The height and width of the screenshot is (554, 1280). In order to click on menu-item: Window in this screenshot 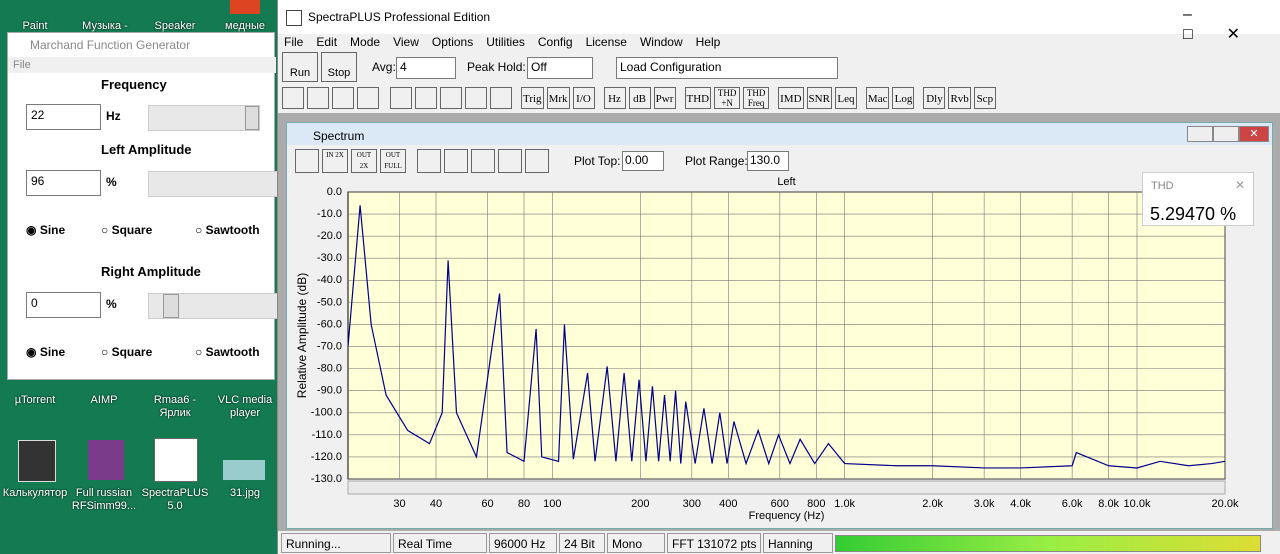, I will do `click(661, 42)`.